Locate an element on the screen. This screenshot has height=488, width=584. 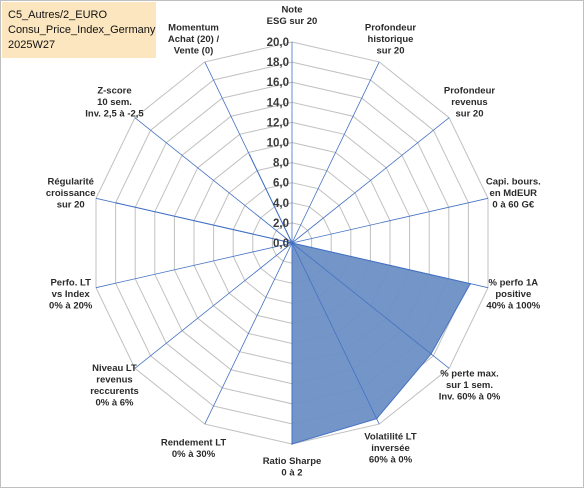
axis-label-6: Volatilité LT inversée 60% à 0% is located at coordinates (390, 449).